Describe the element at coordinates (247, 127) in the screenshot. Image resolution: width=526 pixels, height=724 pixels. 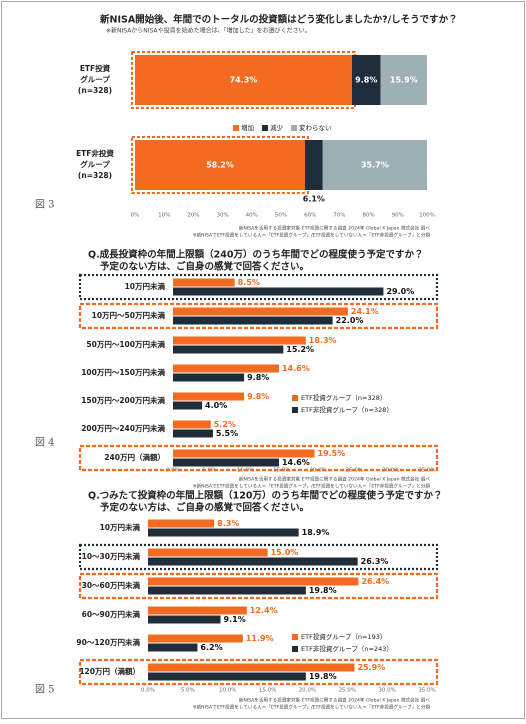
I see `legend-label: 増加` at that location.